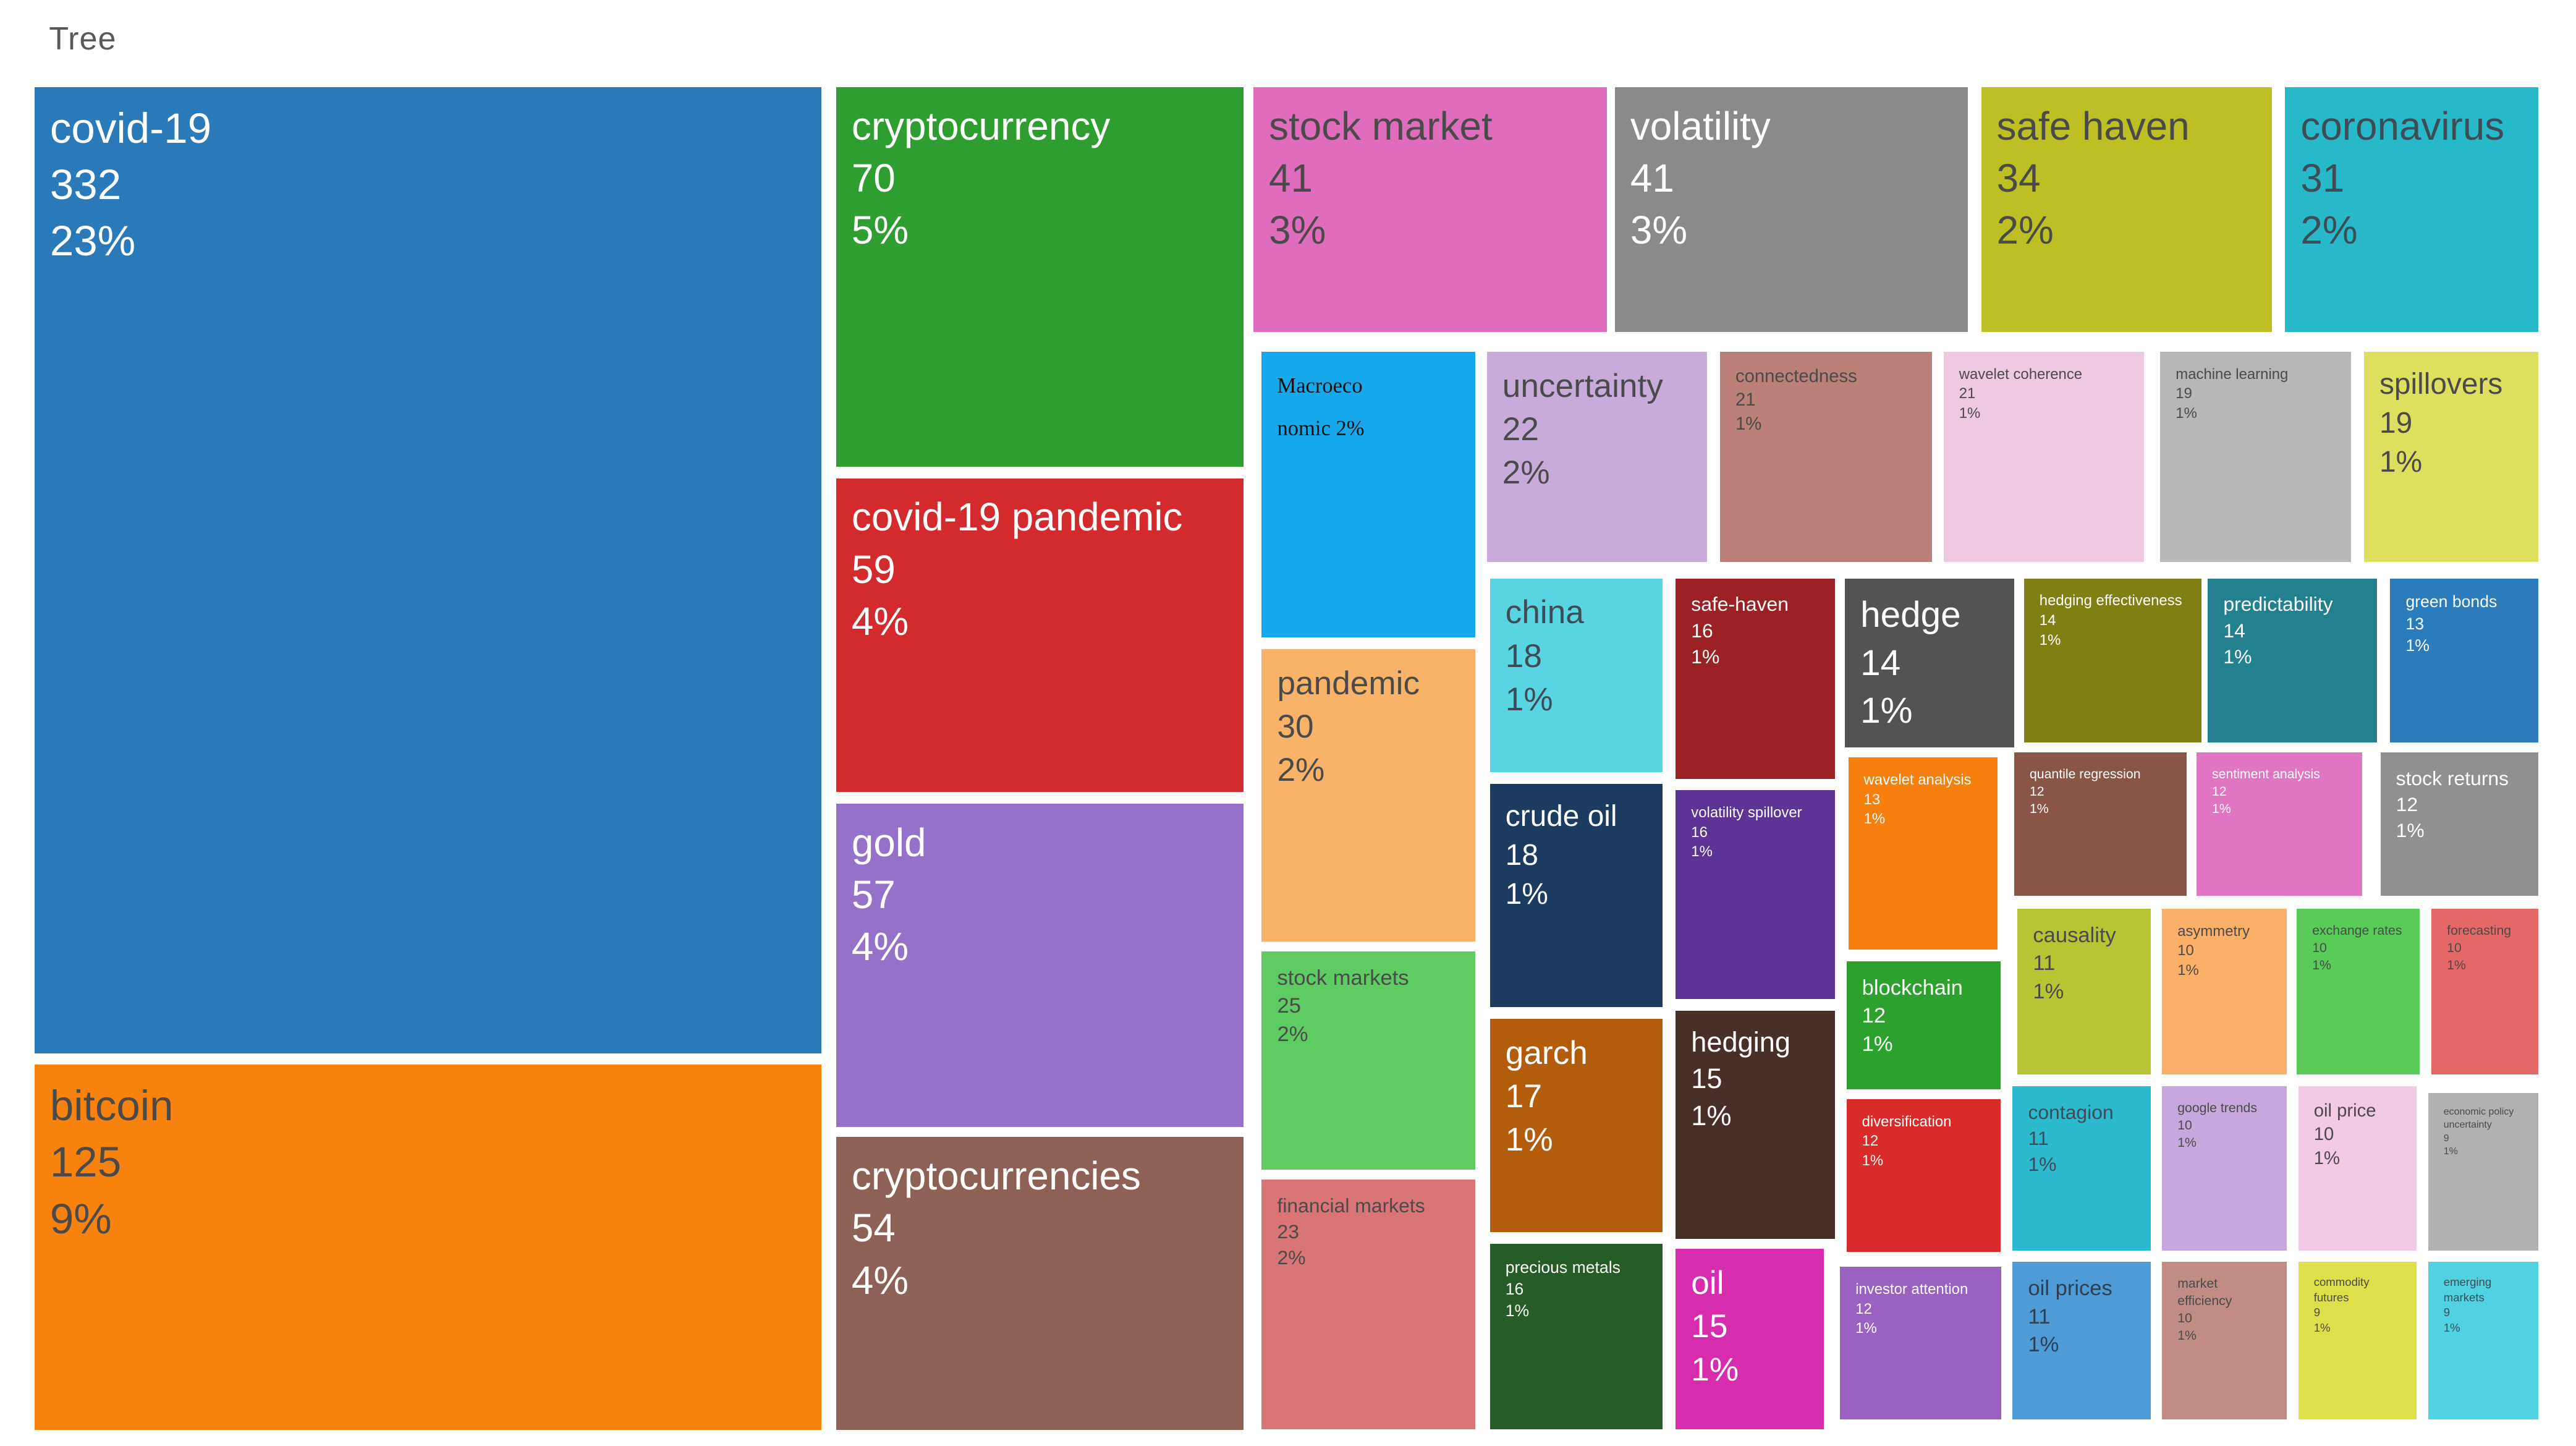 This screenshot has width=2576, height=1446. Describe the element at coordinates (1514, 1288) in the screenshot. I see `tile-value: 16` at that location.